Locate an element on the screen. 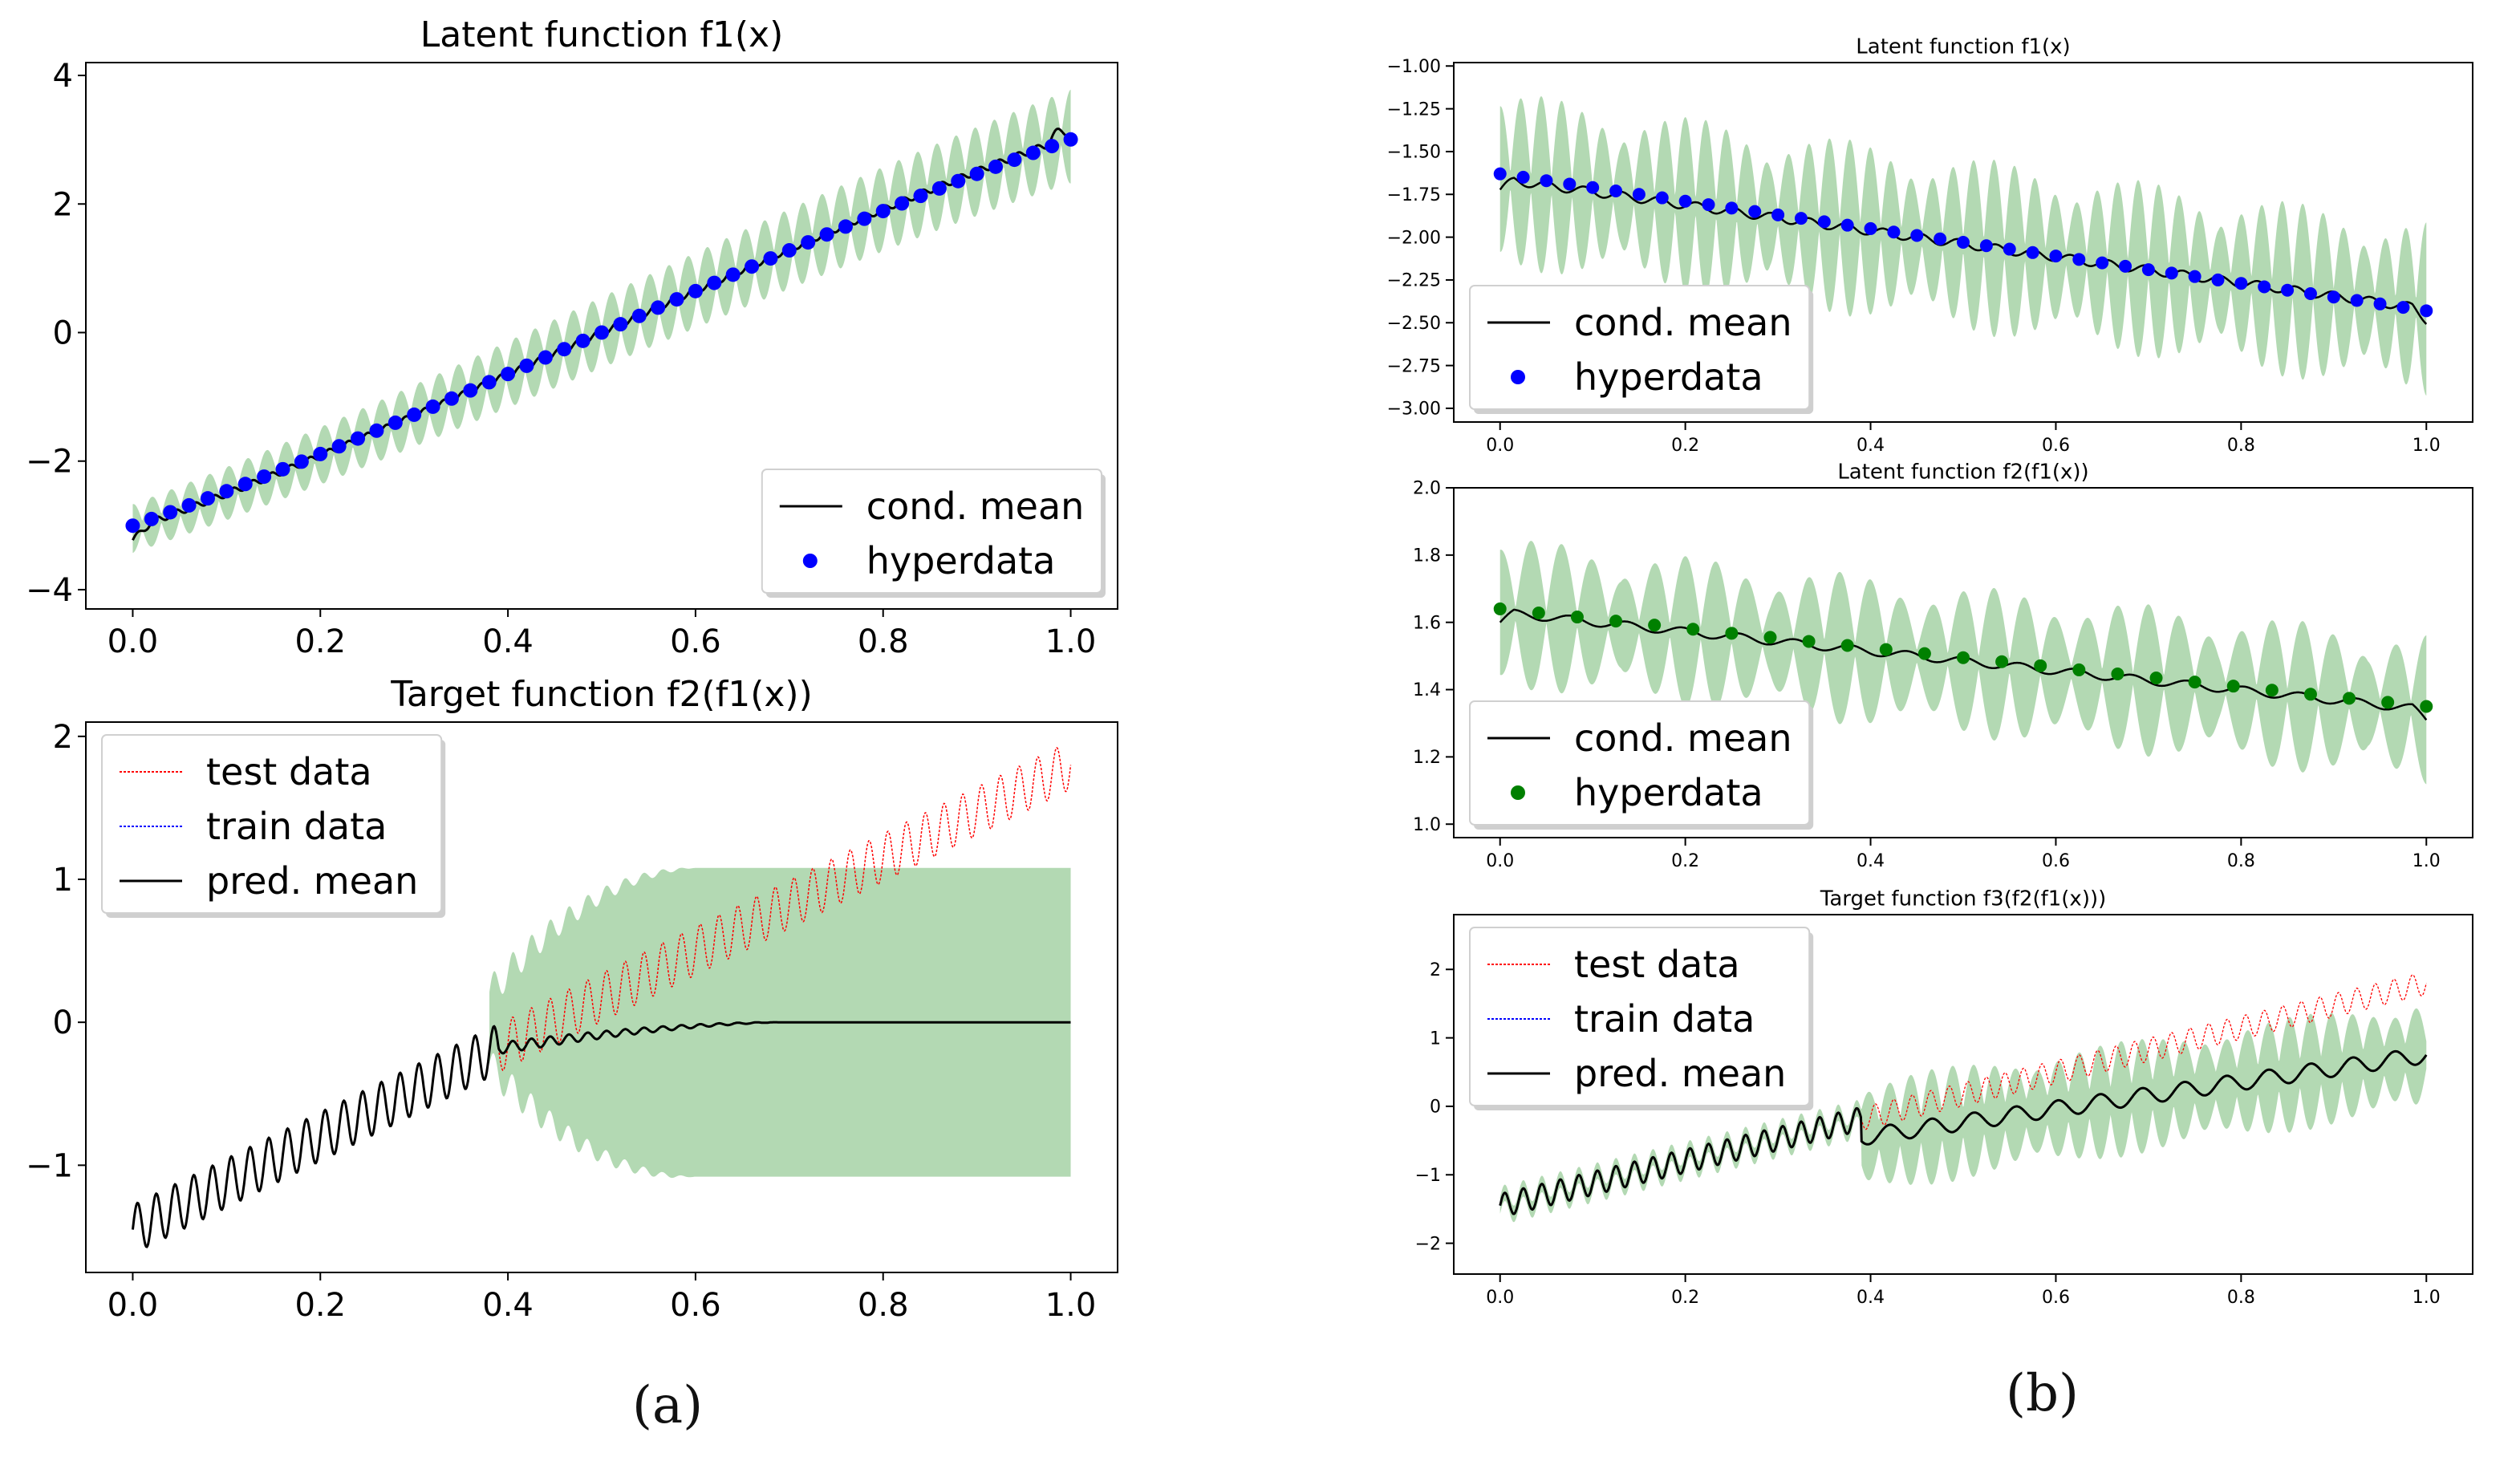  b-top-ytick-label: −2.25 is located at coordinates (1414, 281).